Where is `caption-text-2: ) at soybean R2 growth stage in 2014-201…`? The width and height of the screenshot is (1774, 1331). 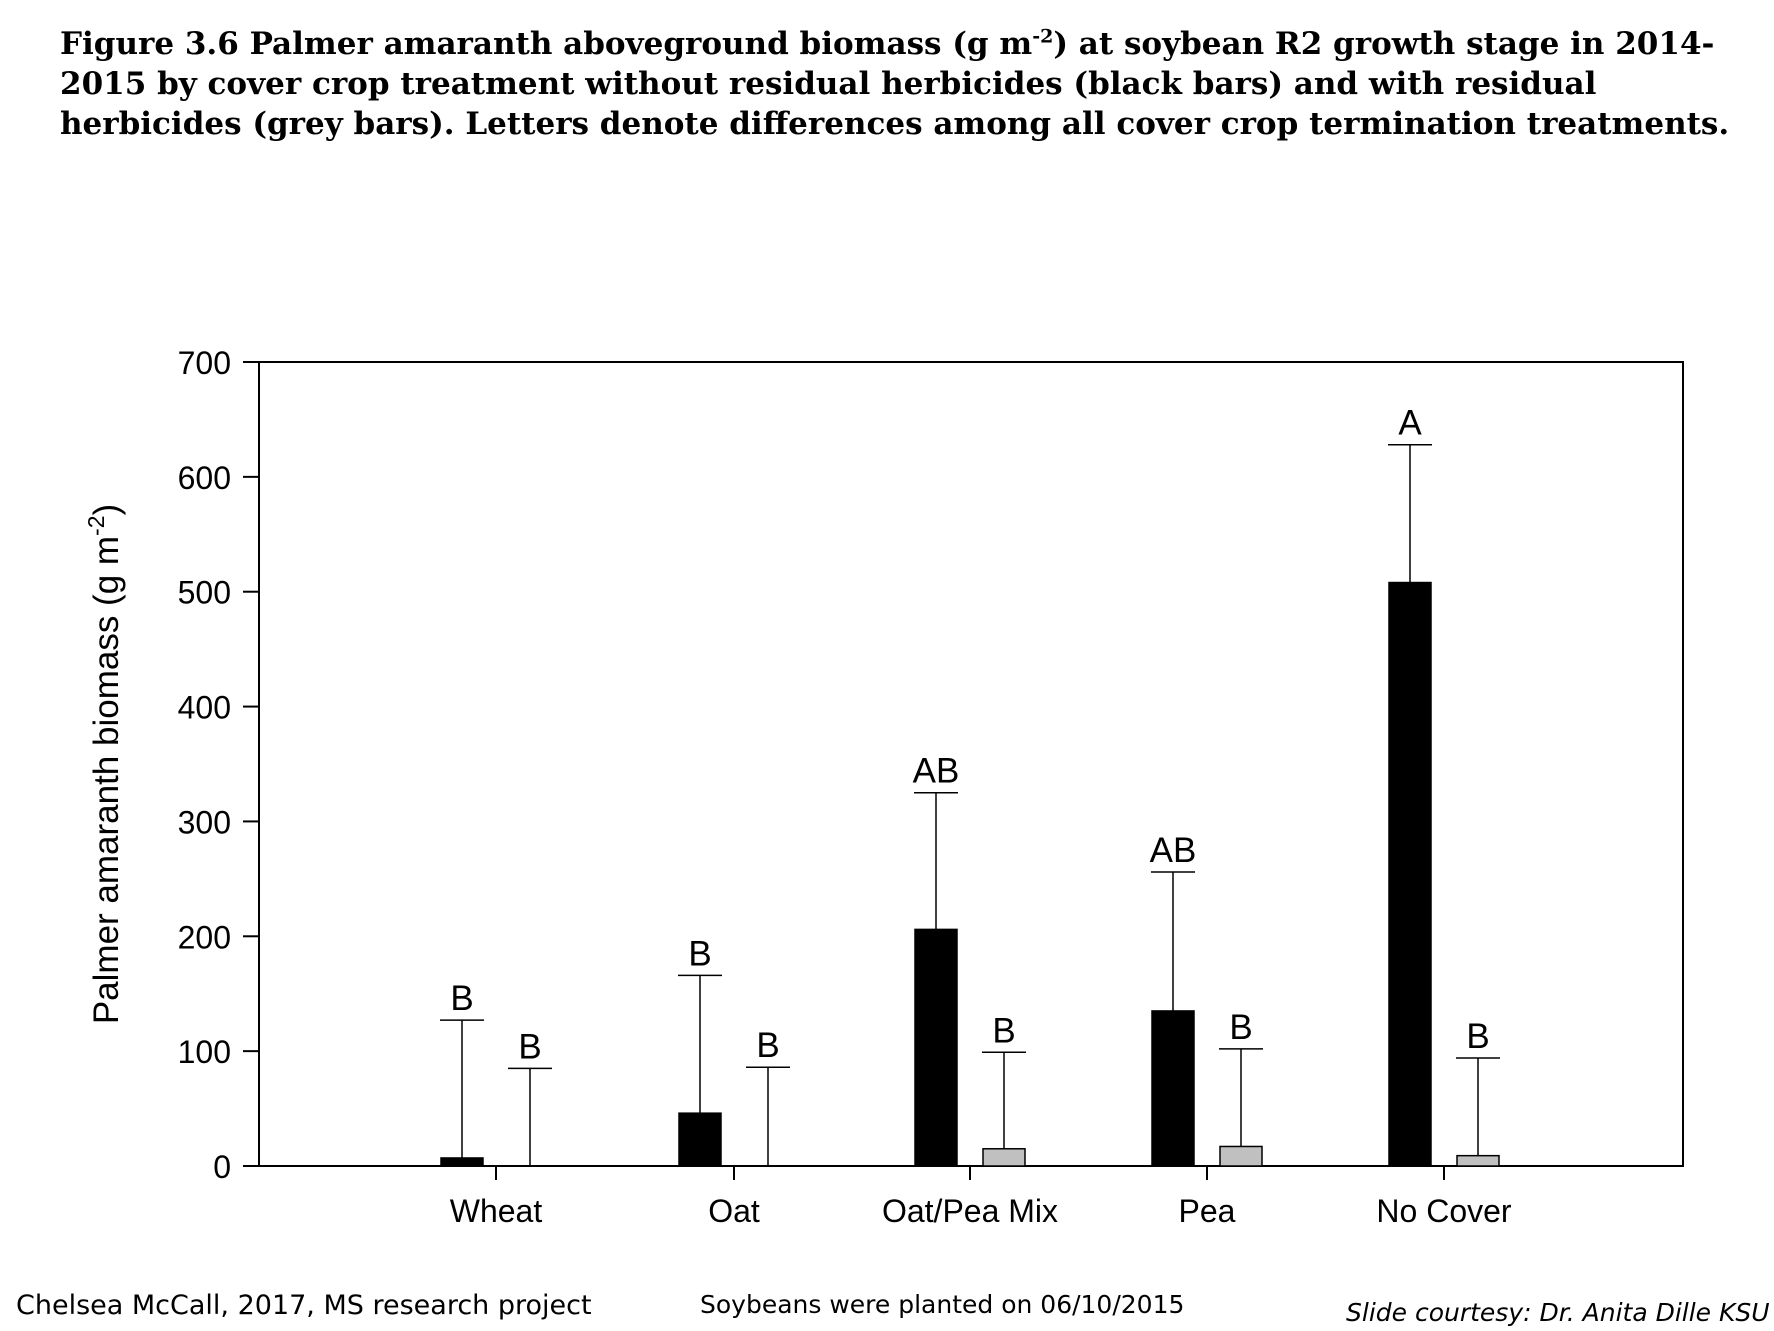 caption-text-2: ) at soybean R2 growth stage in 2014-201… is located at coordinates (895, 84).